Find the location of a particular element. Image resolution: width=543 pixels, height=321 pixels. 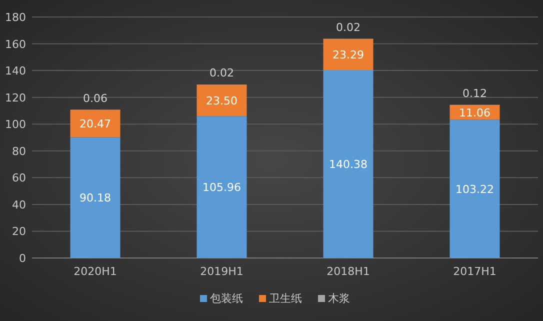

text: 0.12 is located at coordinates (474, 93).